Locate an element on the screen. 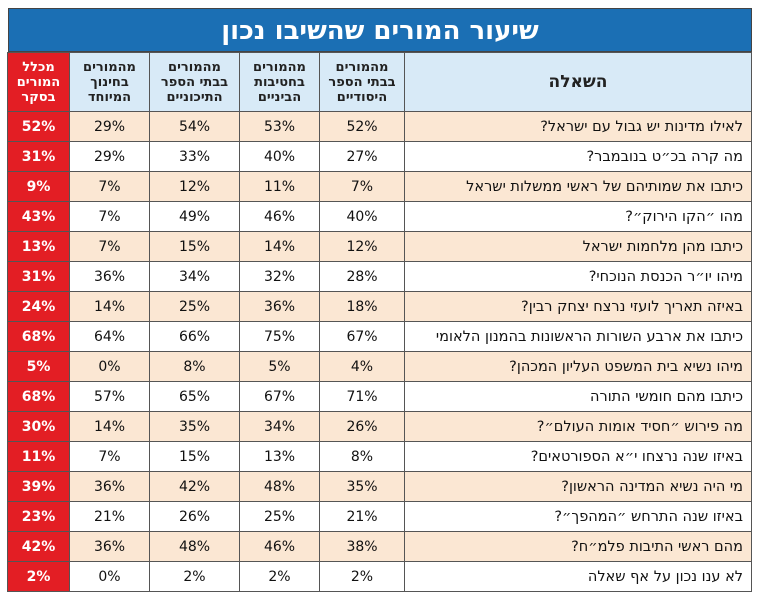 Image resolution: width=762 pixels, height=600 pixels. column-header: מכלל המורים בסקר is located at coordinates (38, 82).